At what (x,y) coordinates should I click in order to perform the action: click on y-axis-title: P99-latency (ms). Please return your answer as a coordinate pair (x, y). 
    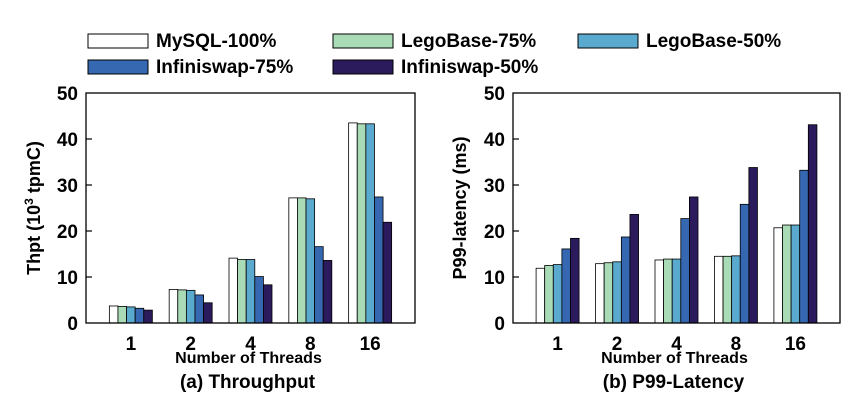
    Looking at the image, I should click on (460, 207).